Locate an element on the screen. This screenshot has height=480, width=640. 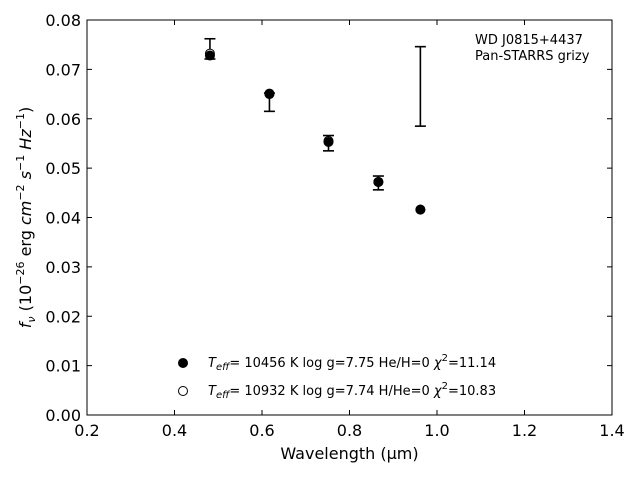
legend-label-2-val: =10.83 is located at coordinates (472, 391).